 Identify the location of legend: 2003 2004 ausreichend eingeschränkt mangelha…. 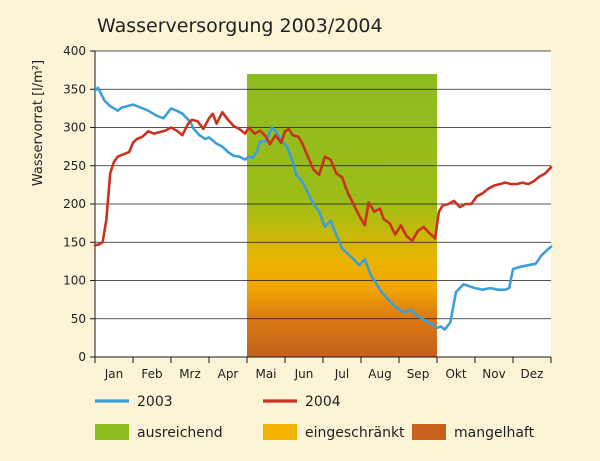
(315, 417).